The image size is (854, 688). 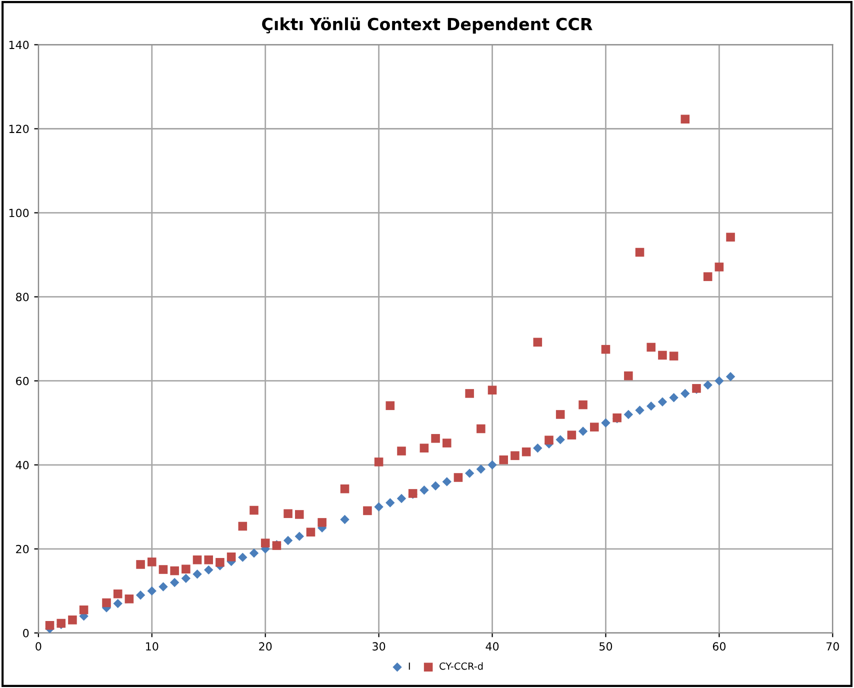 What do you see at coordinates (22, 297) in the screenshot?
I see `y-tick-label: 80` at bounding box center [22, 297].